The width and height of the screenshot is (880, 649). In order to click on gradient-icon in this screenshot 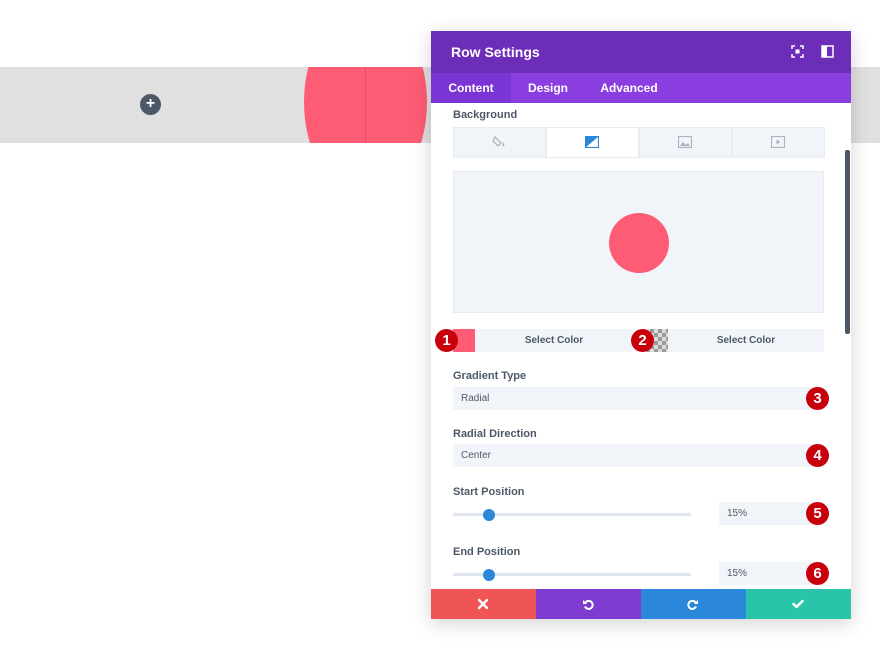, I will do `click(592, 142)`.